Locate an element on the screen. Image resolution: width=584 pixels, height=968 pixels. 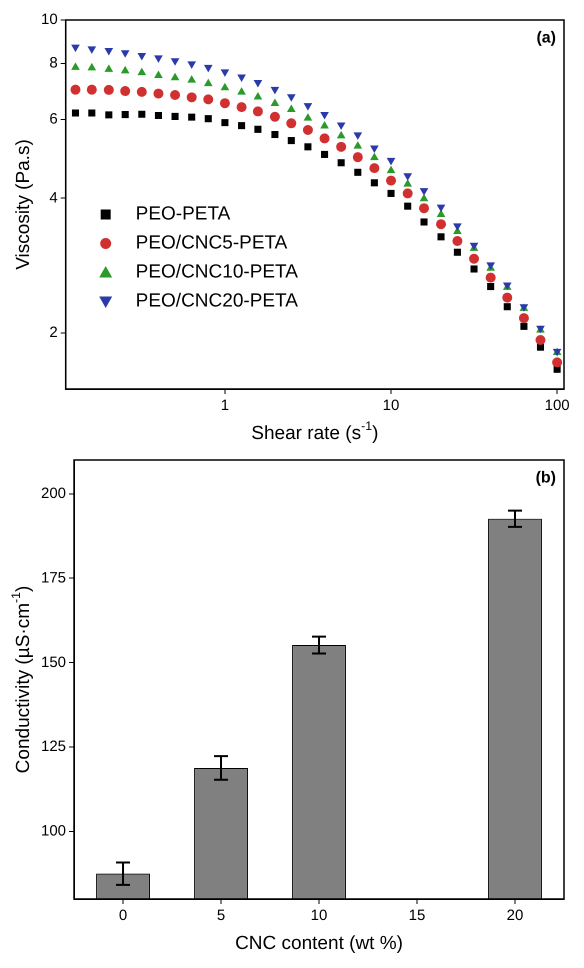
y-axis-title: Conductivity (µS·cm-1) is located at coordinates (21, 680).